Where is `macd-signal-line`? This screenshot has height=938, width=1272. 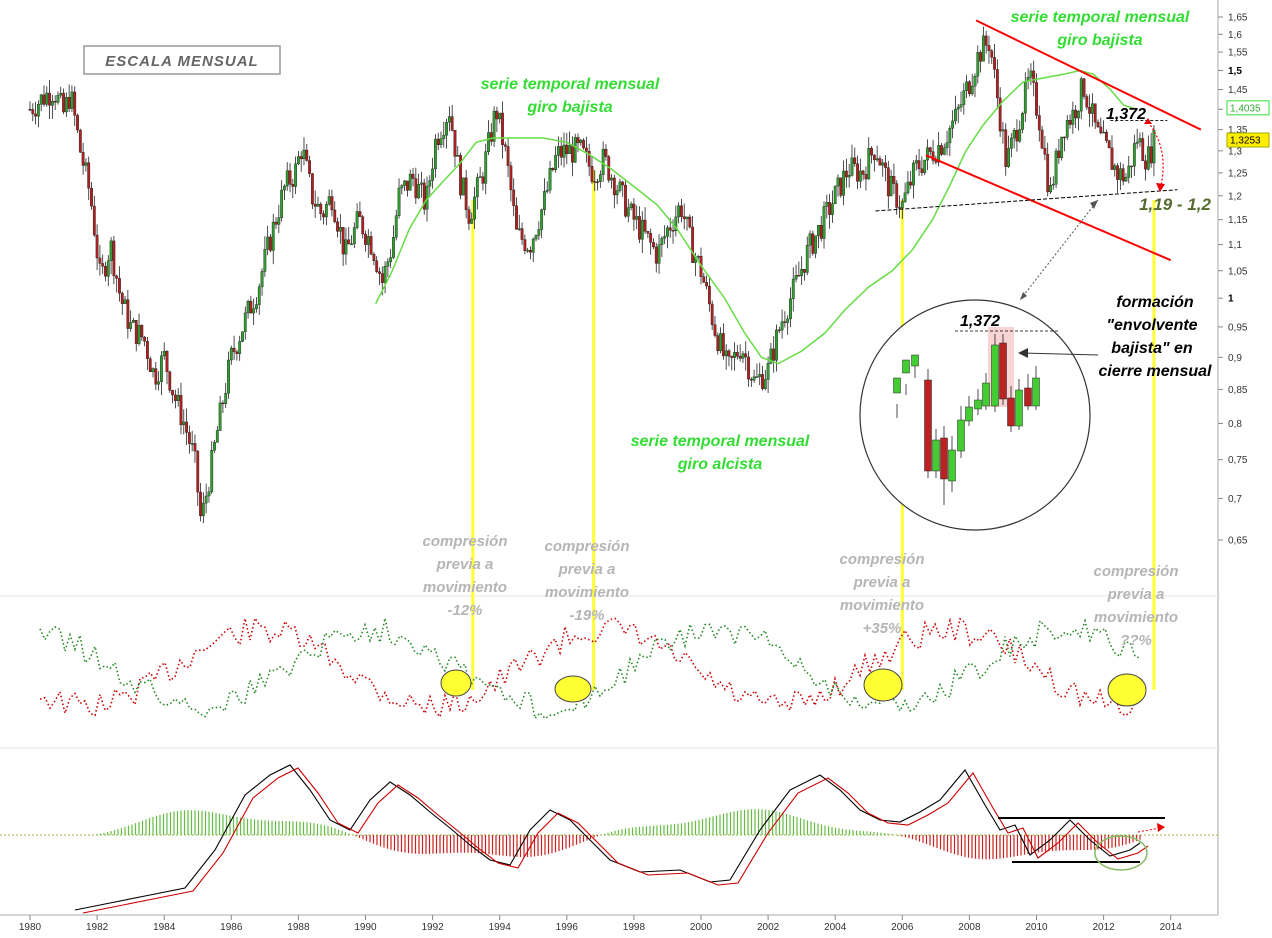
macd-signal-line is located at coordinates (615, 840).